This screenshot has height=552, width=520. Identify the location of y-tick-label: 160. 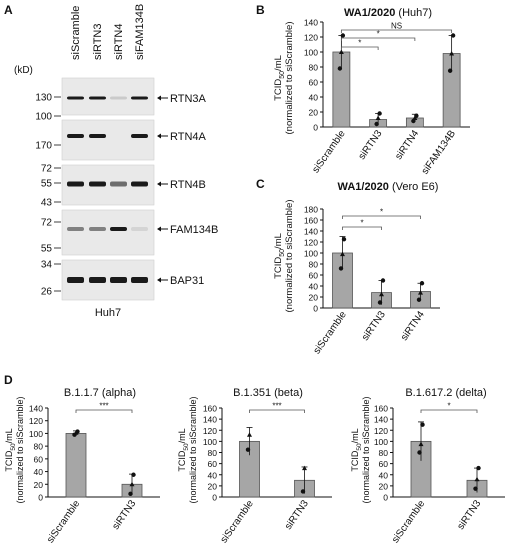
(210, 409).